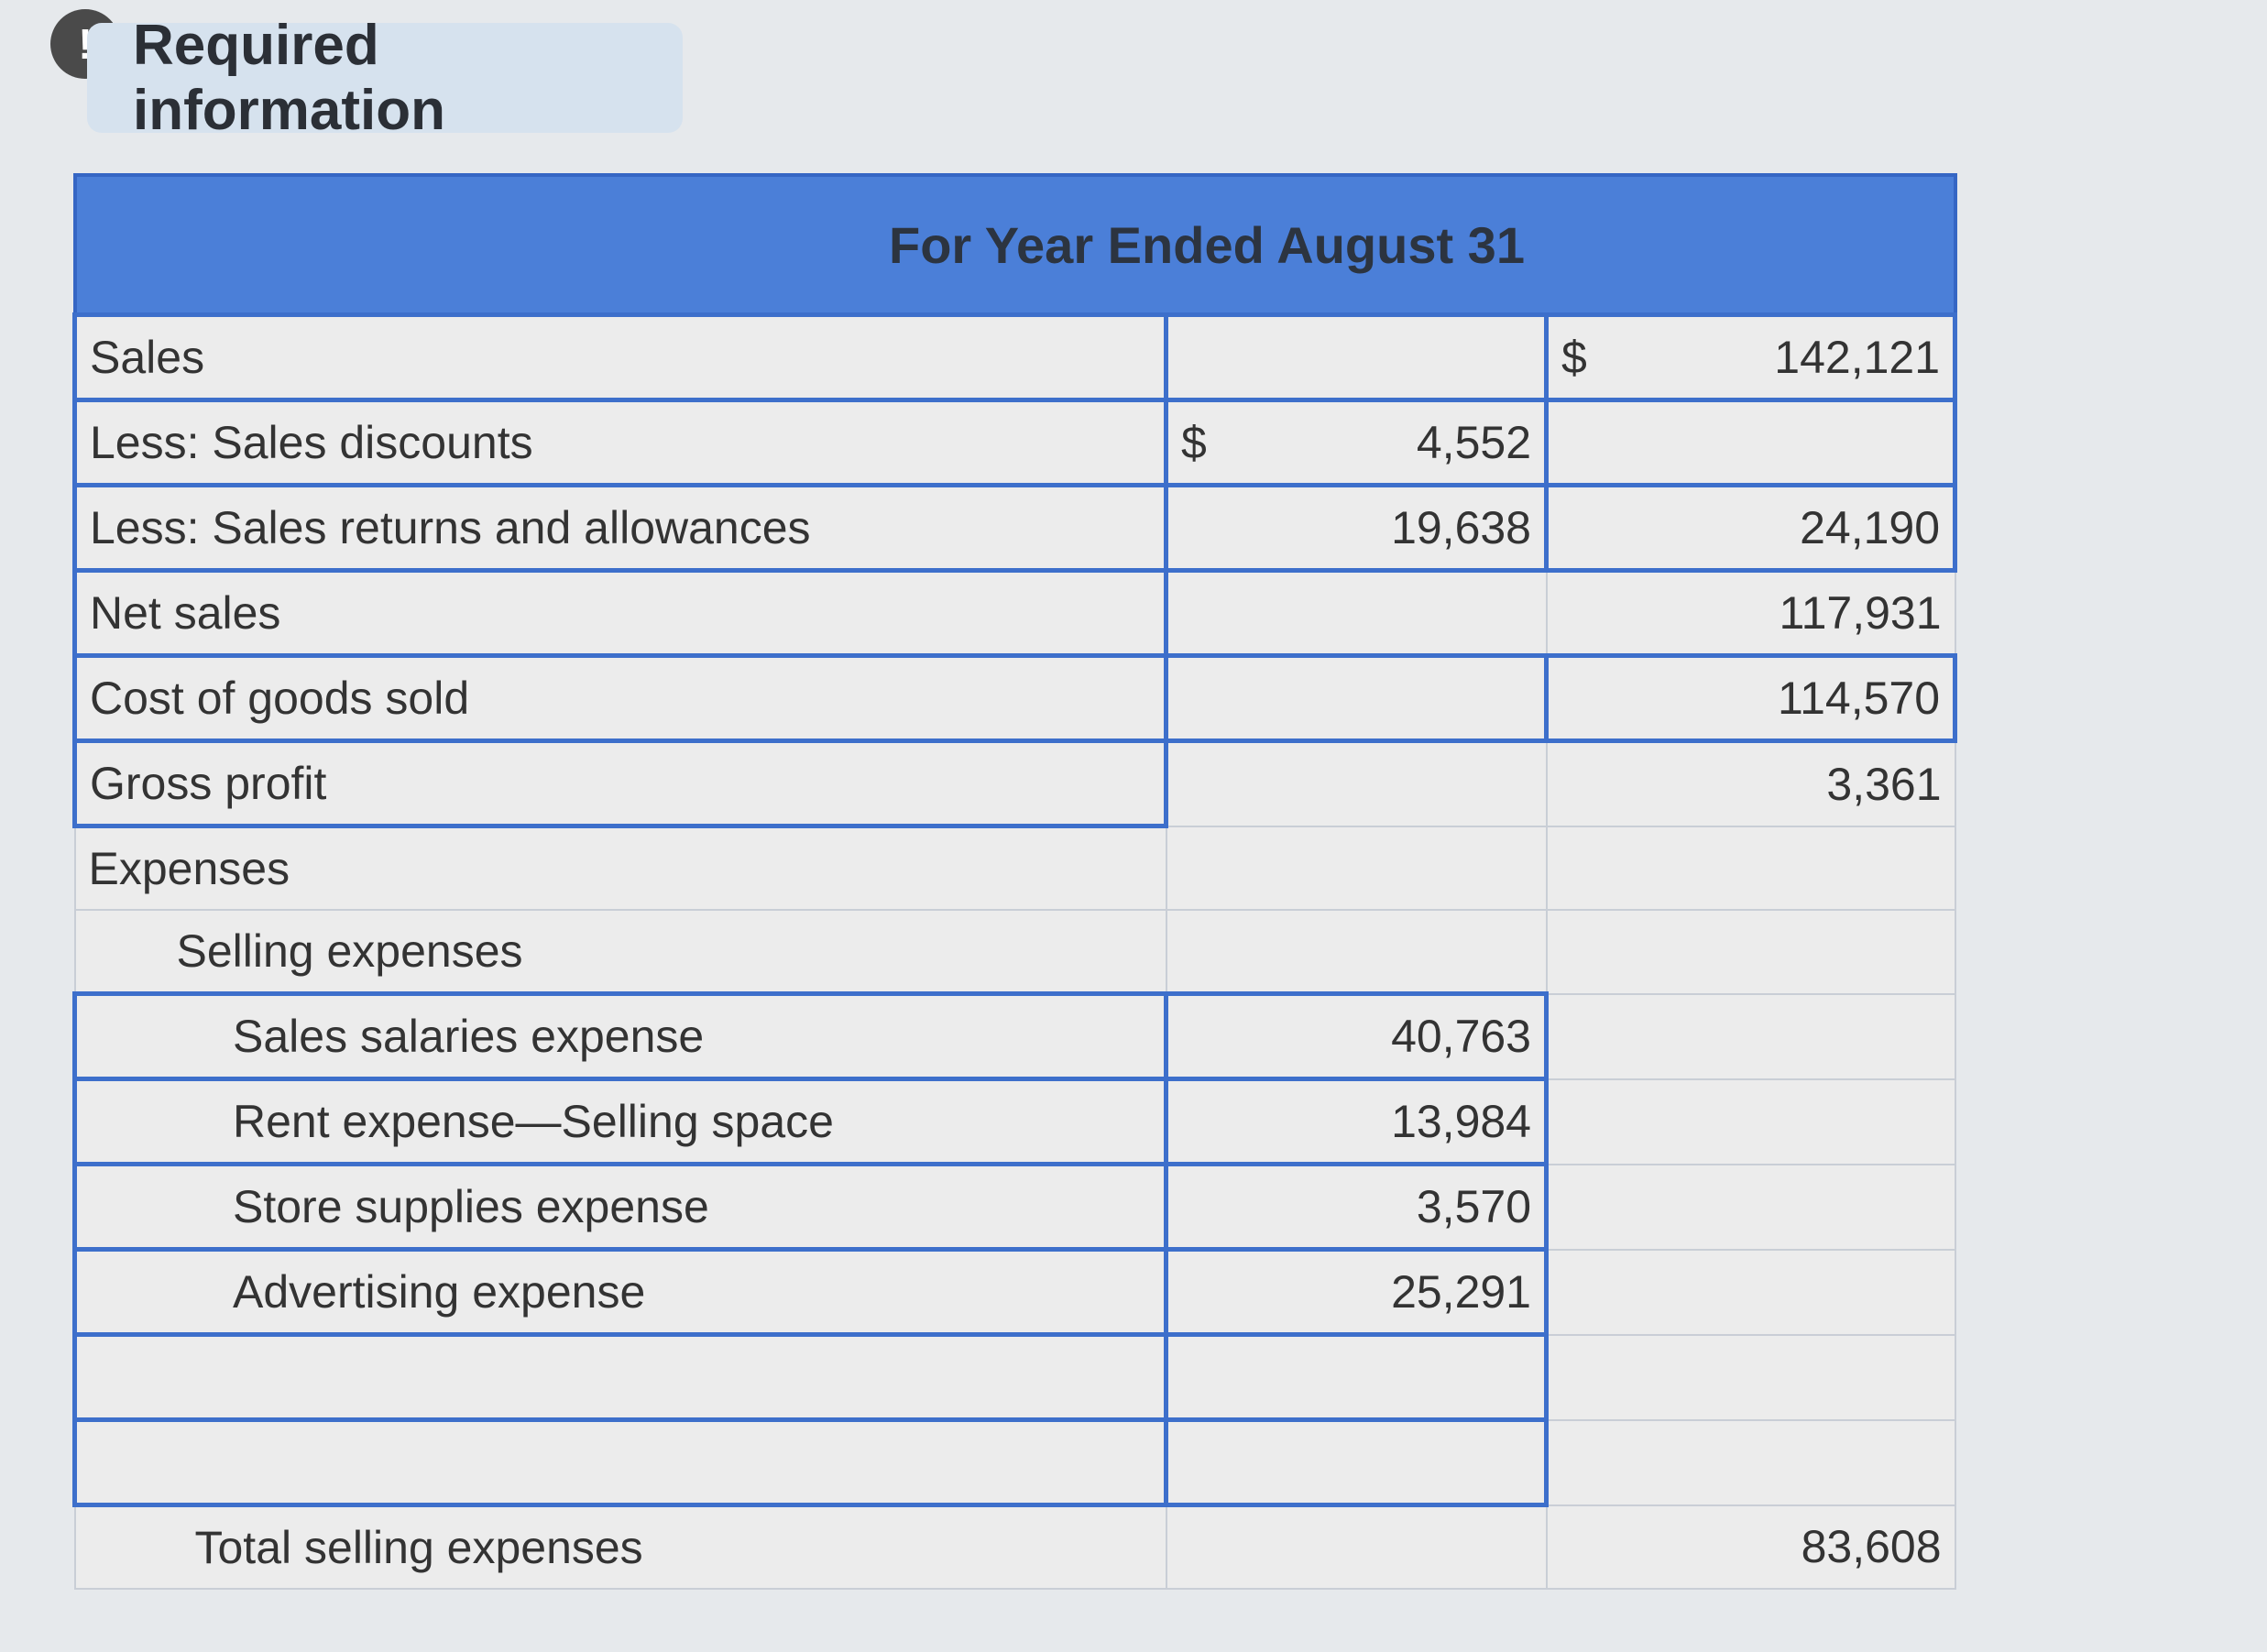 This screenshot has height=1652, width=2267. I want to click on label: Net sales, so click(620, 613).